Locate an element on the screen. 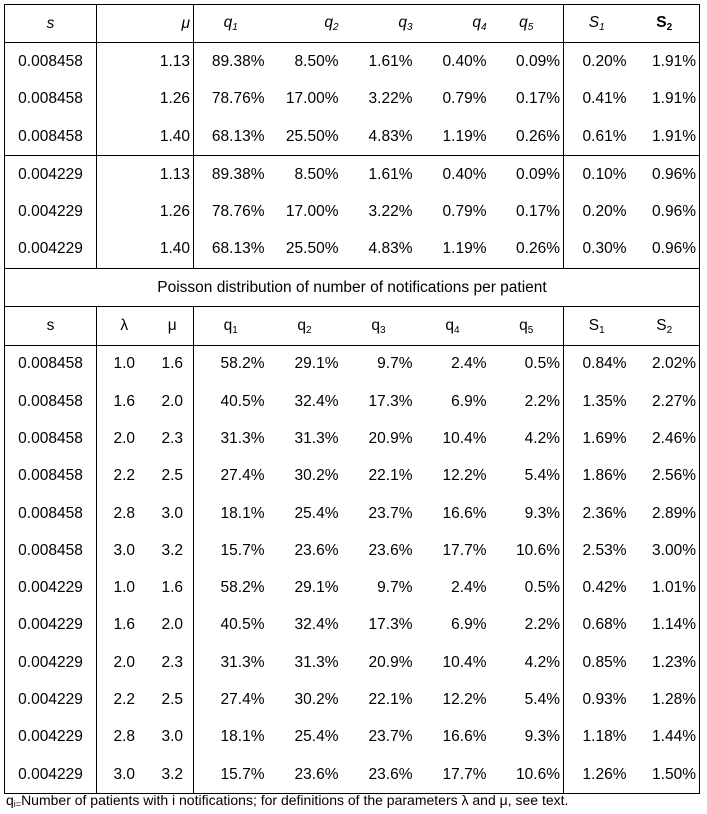 The height and width of the screenshot is (814, 707). header-lambda: λ is located at coordinates (124, 326).